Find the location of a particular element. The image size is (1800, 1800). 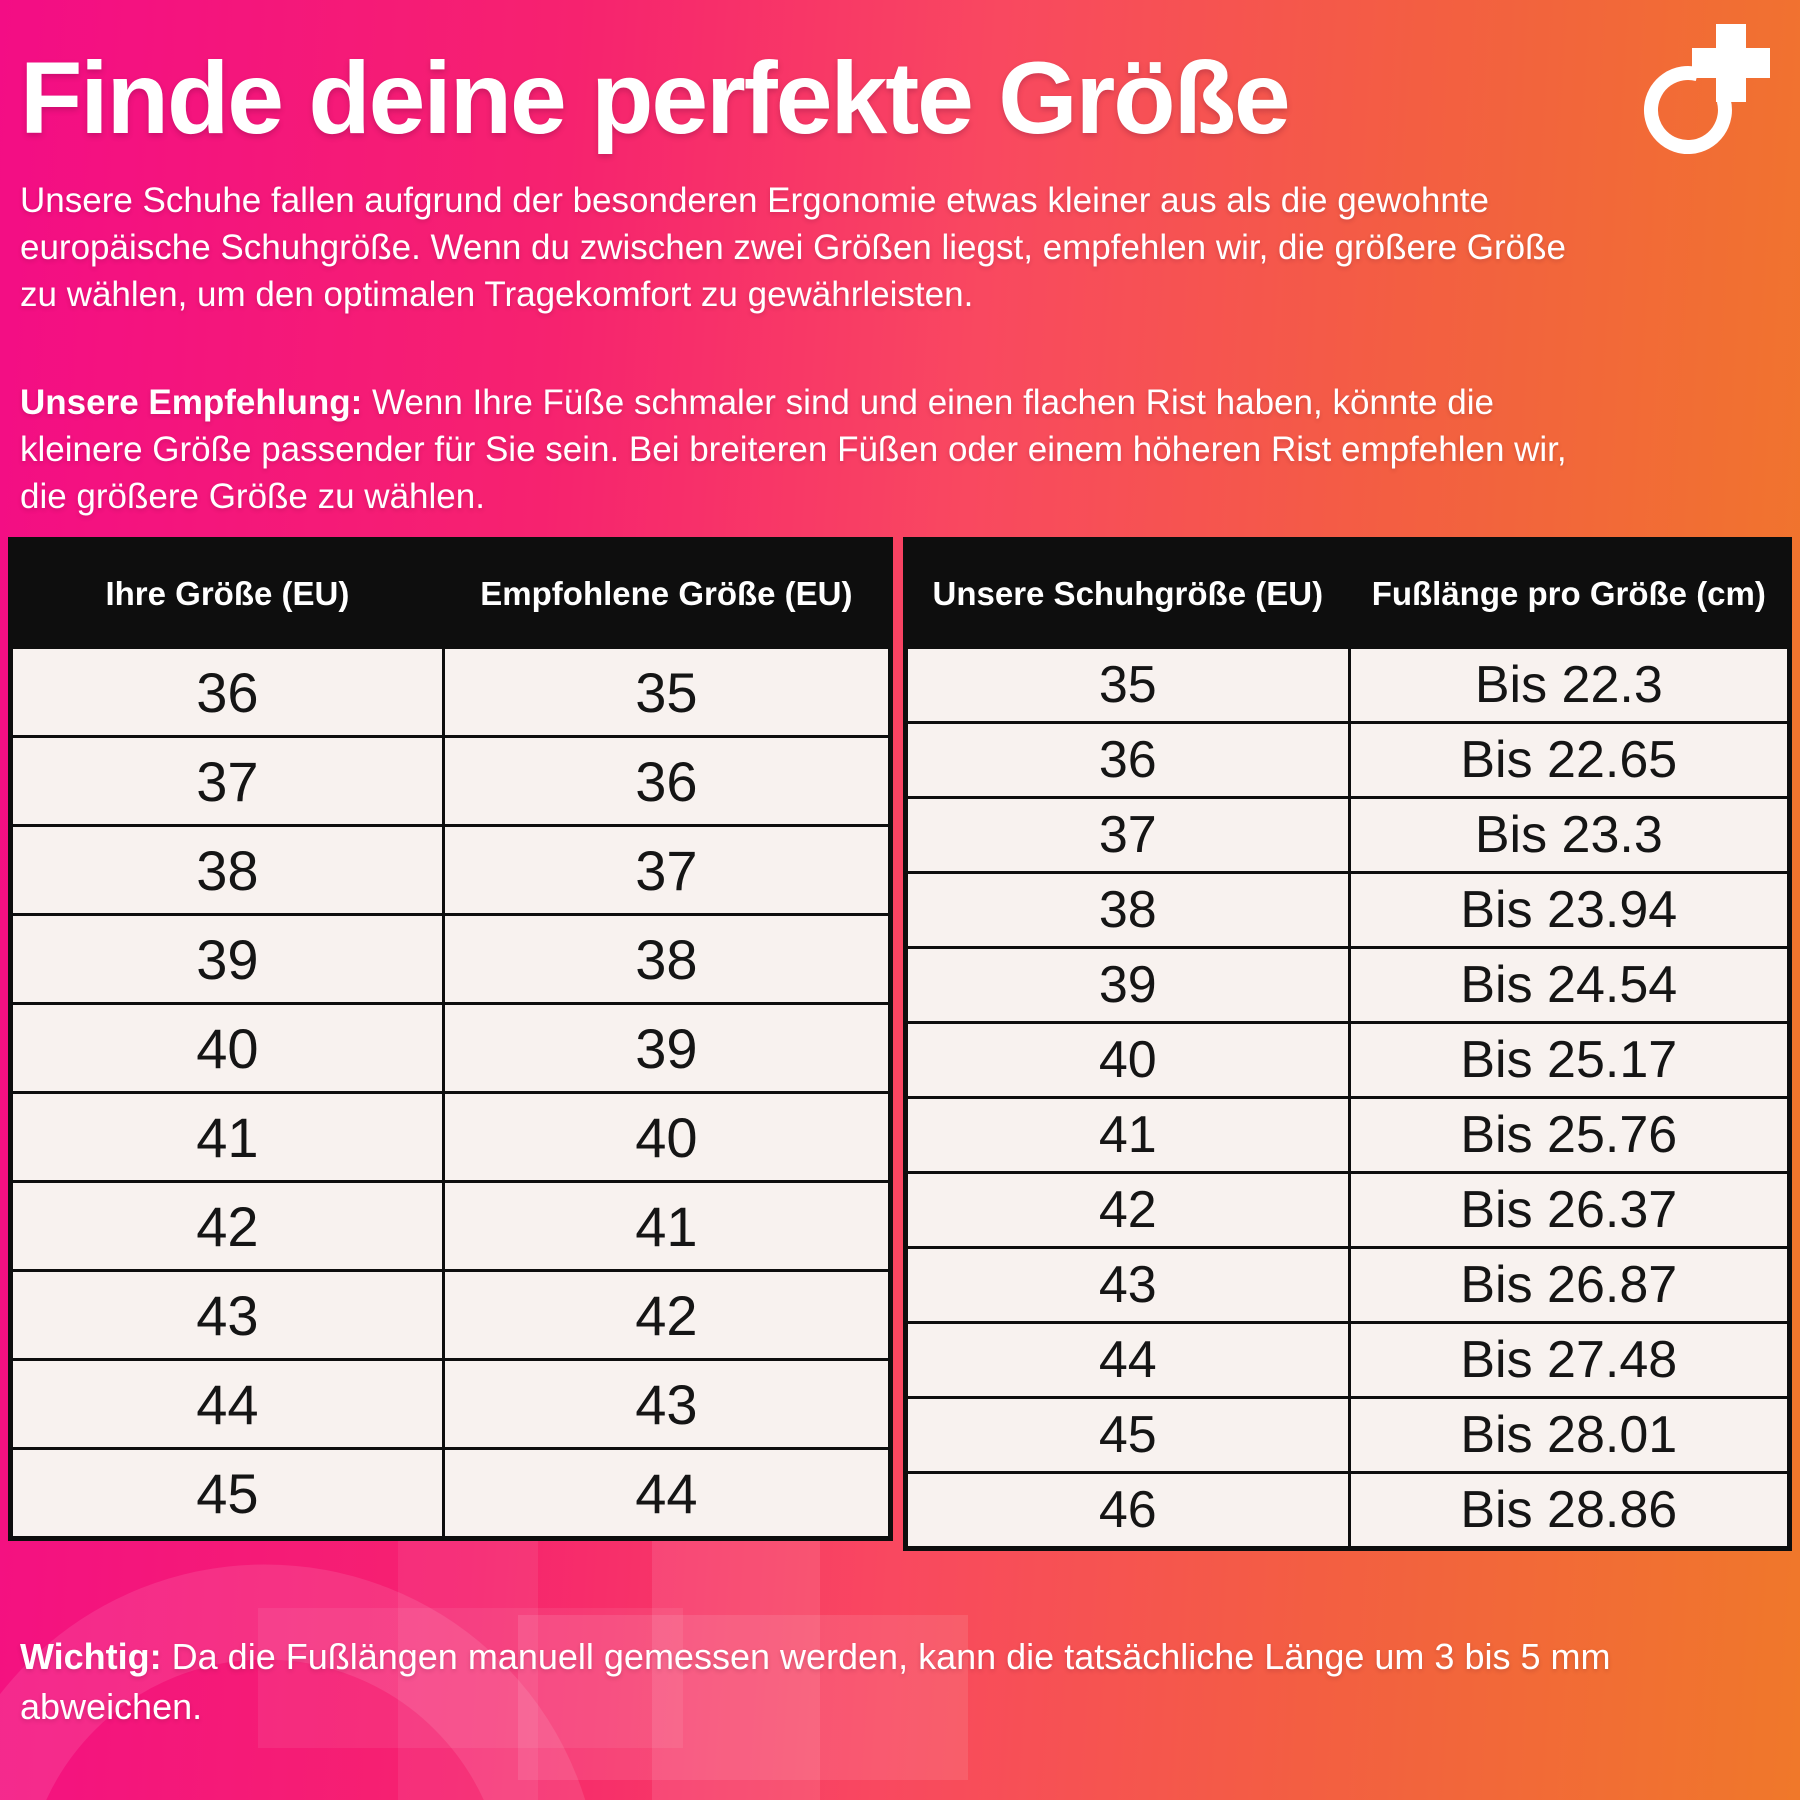

page-title: Finde deine perfekte Größe is located at coordinates (655, 98).